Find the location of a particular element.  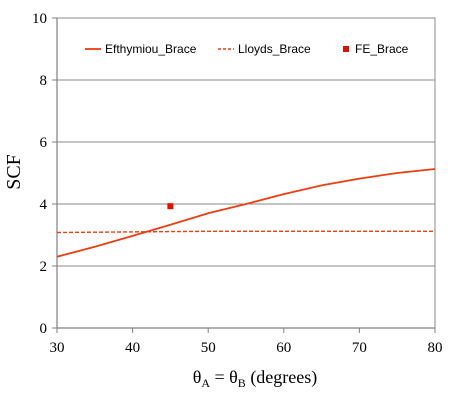

x-tick-label: 60 is located at coordinates (283, 348).